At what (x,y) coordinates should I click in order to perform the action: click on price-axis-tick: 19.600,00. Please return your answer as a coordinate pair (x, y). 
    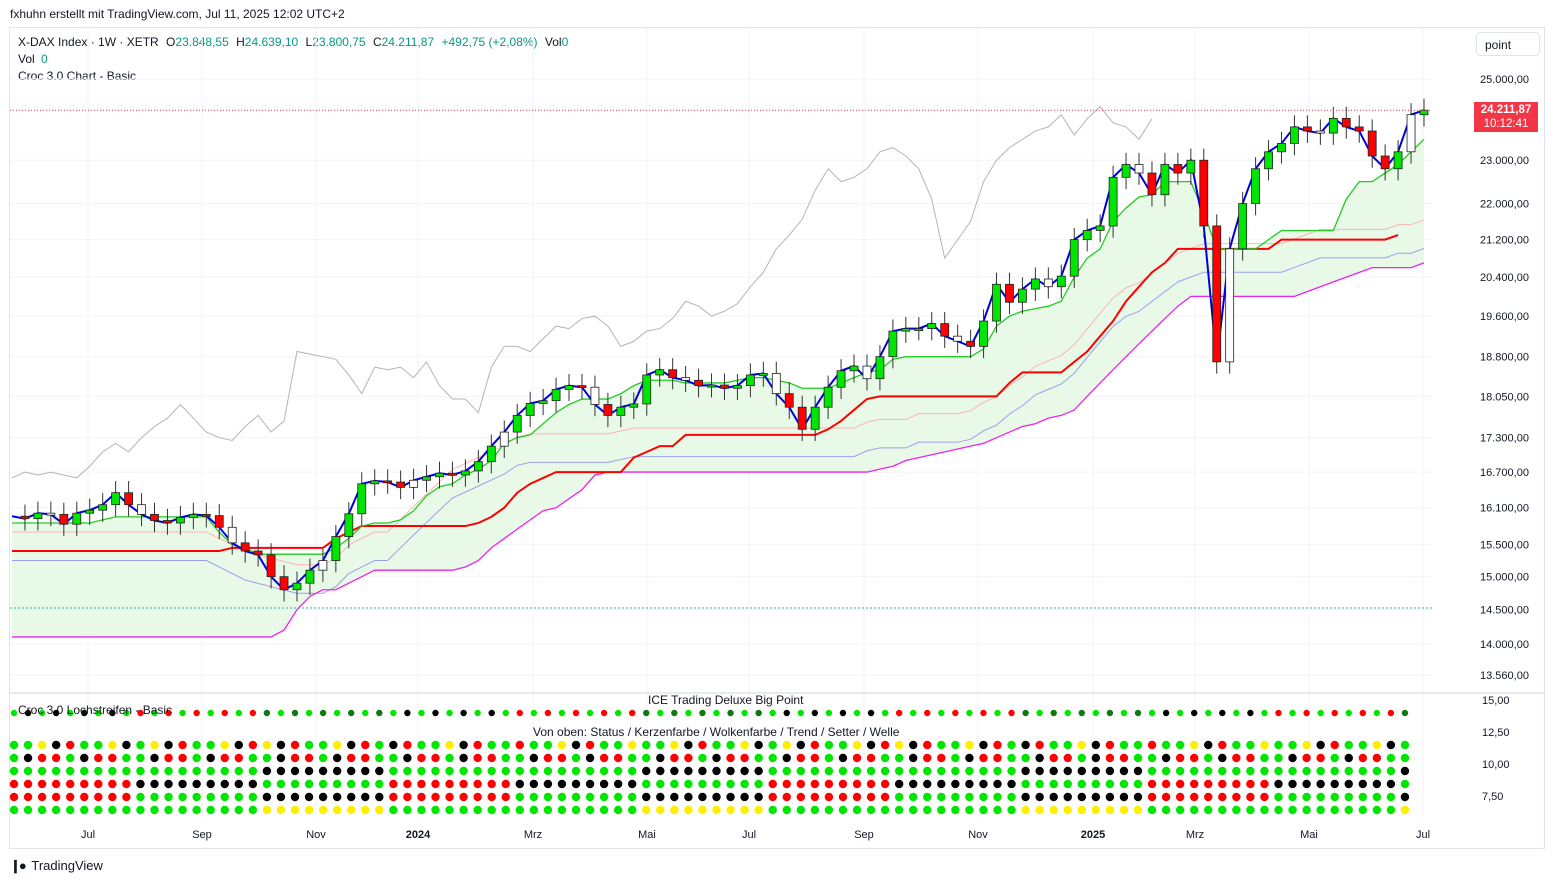
    Looking at the image, I should click on (1504, 317).